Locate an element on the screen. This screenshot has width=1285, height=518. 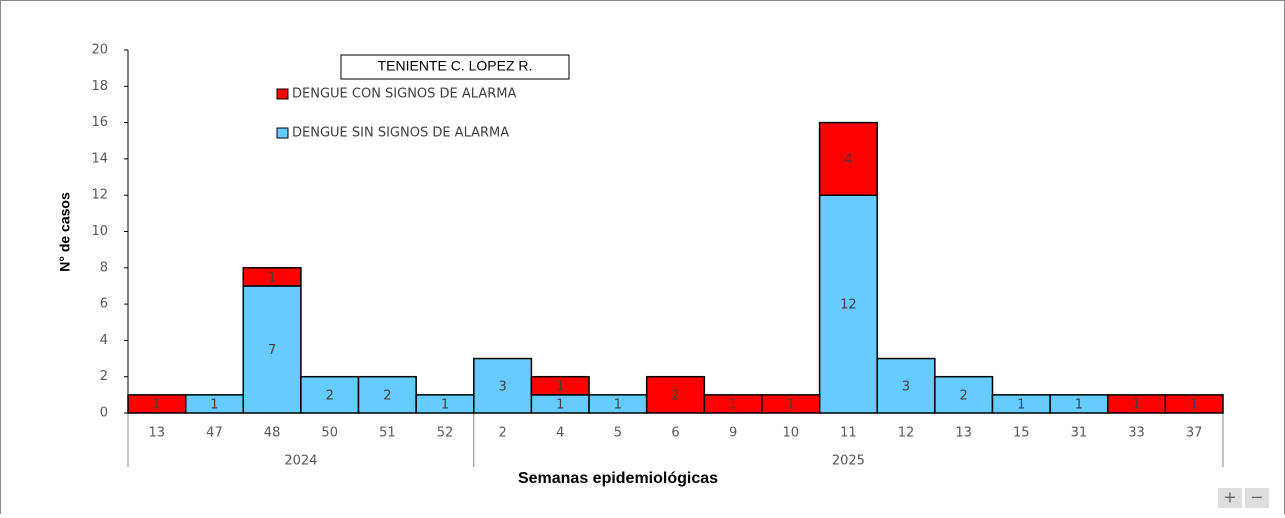
y-tick-label: 16 is located at coordinates (99, 122).